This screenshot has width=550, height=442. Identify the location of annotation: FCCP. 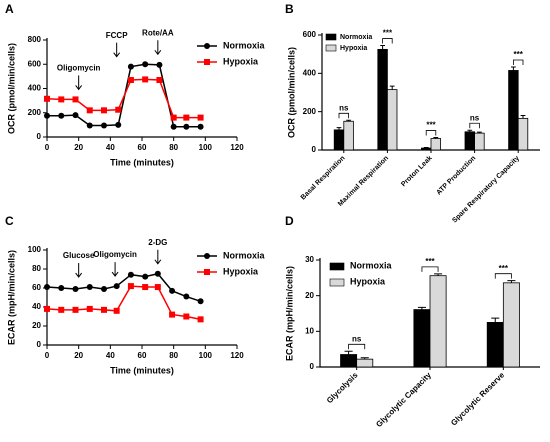
(117, 35).